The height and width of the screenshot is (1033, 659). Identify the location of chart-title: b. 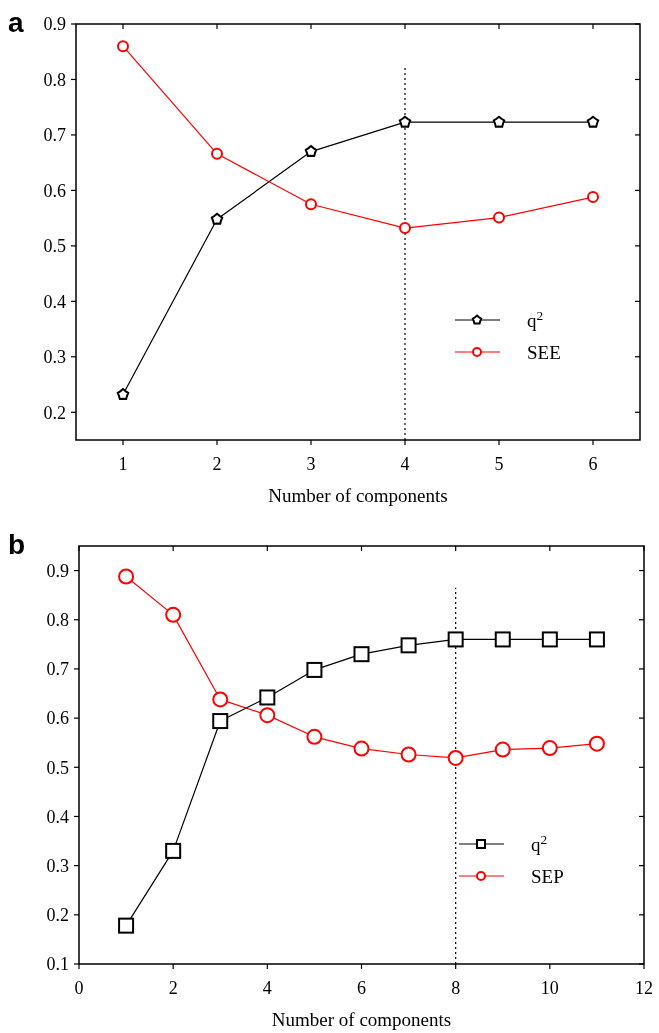
(17, 544).